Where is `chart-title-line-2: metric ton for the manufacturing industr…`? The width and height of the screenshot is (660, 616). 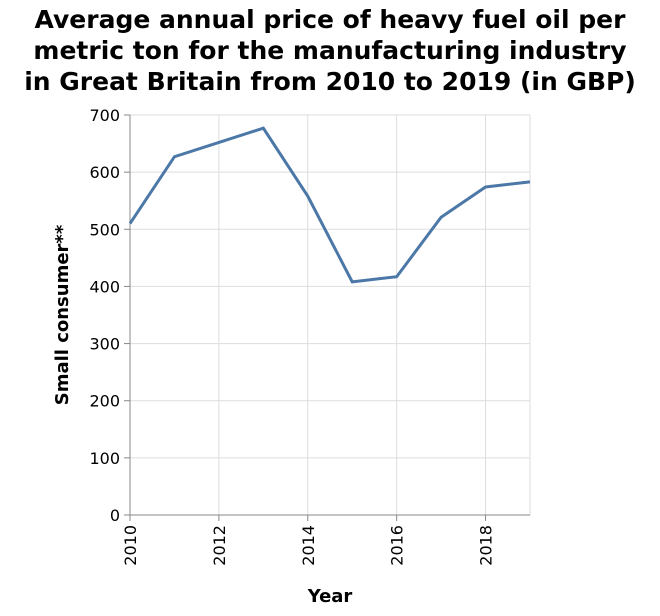
chart-title-line-2: metric ton for the manufacturing industr… is located at coordinates (330, 50).